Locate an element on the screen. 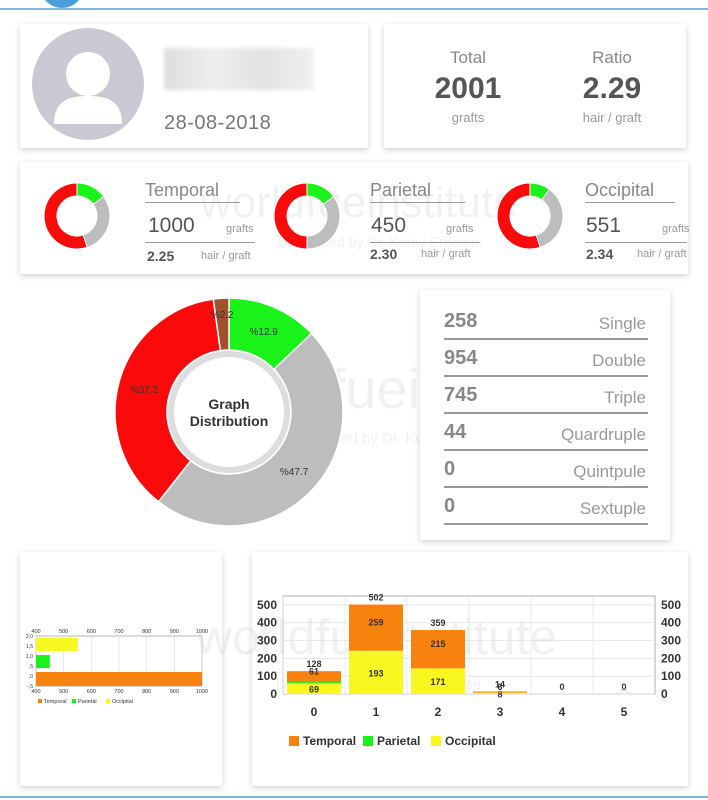 The image size is (708, 800). donut-center-hole is located at coordinates (229, 412).